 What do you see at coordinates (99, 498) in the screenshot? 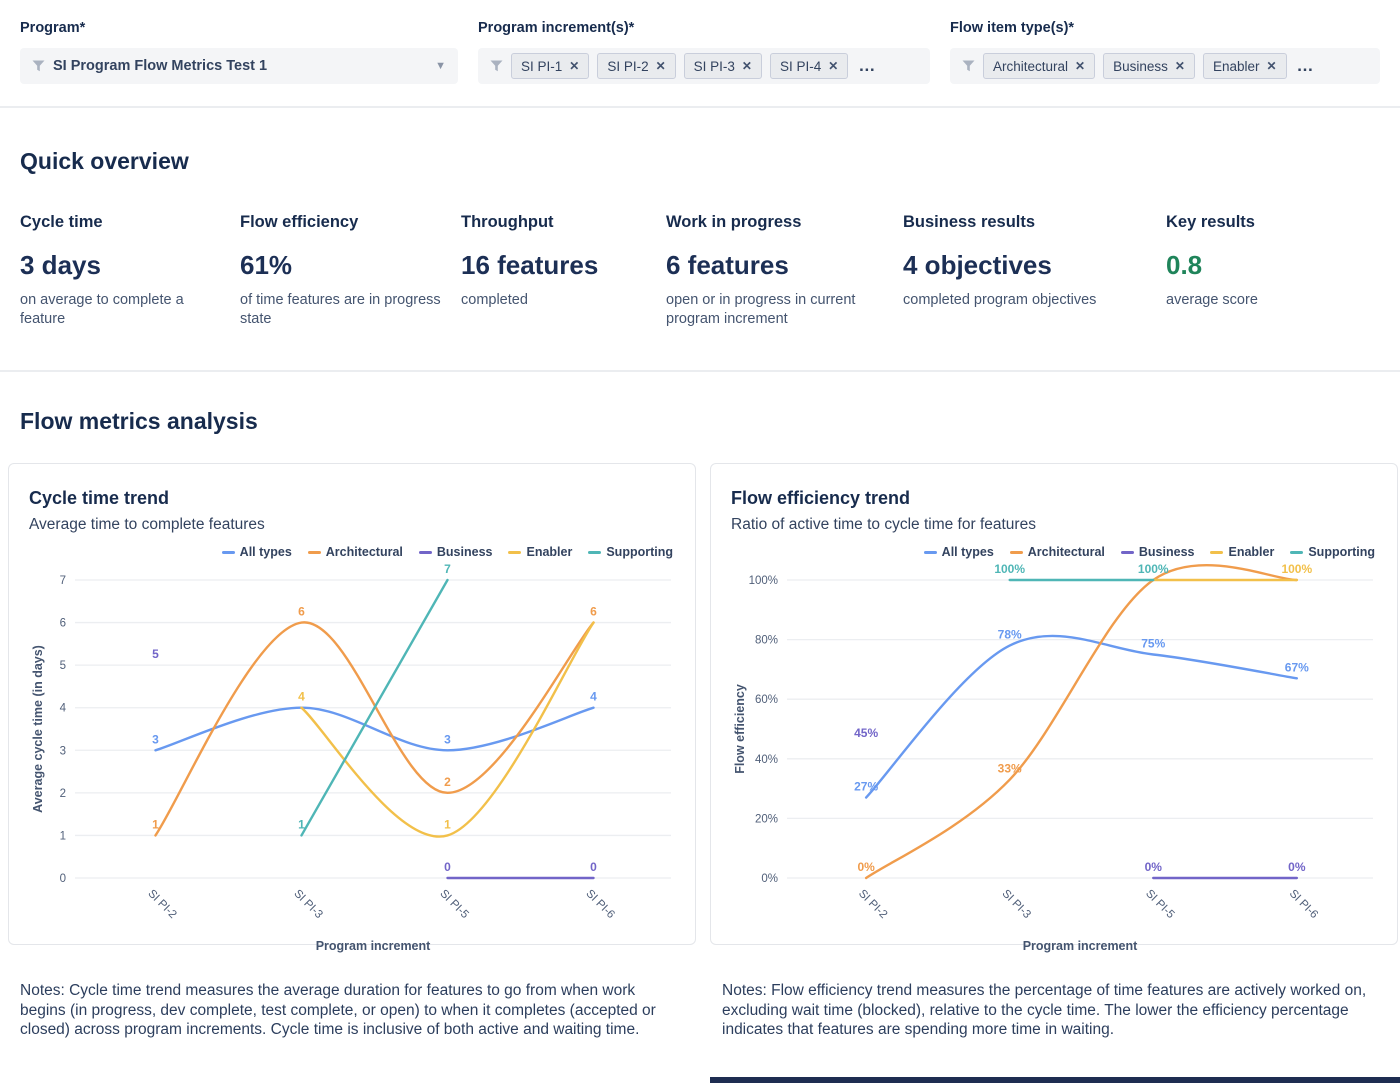
I see `chart-title: Cycle time trend` at bounding box center [99, 498].